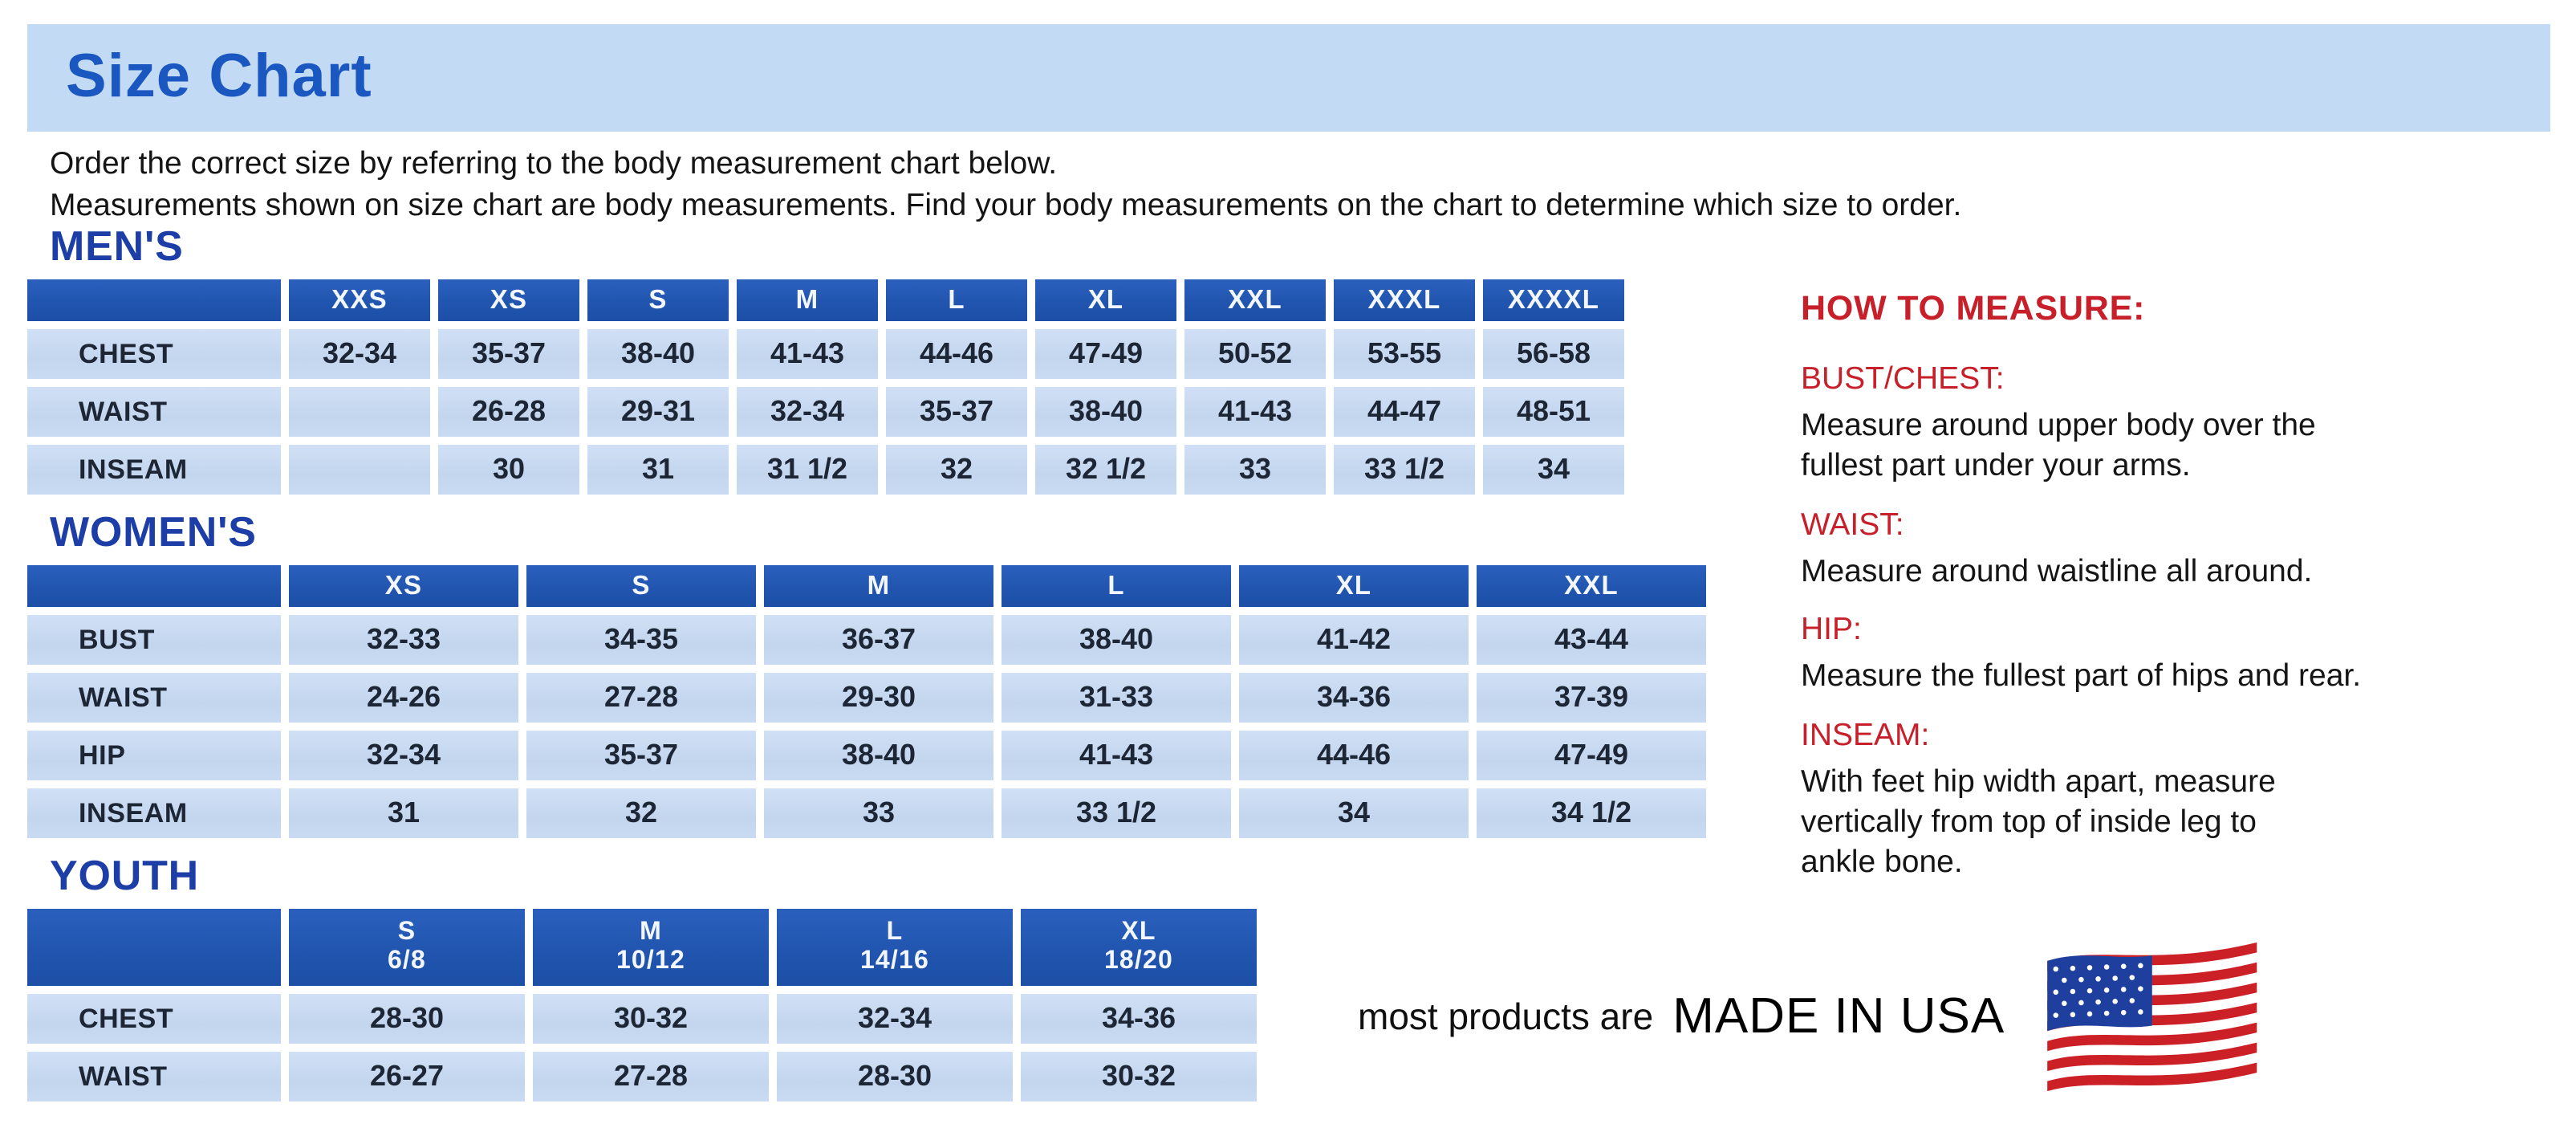 The width and height of the screenshot is (2576, 1132). What do you see at coordinates (1288, 78) in the screenshot?
I see `title-banner: Size Chart` at bounding box center [1288, 78].